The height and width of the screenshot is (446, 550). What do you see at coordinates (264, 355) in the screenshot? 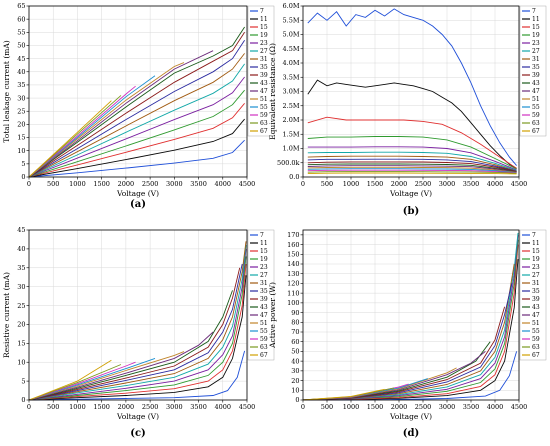
I see `legend-entry-67: 67` at bounding box center [264, 355].